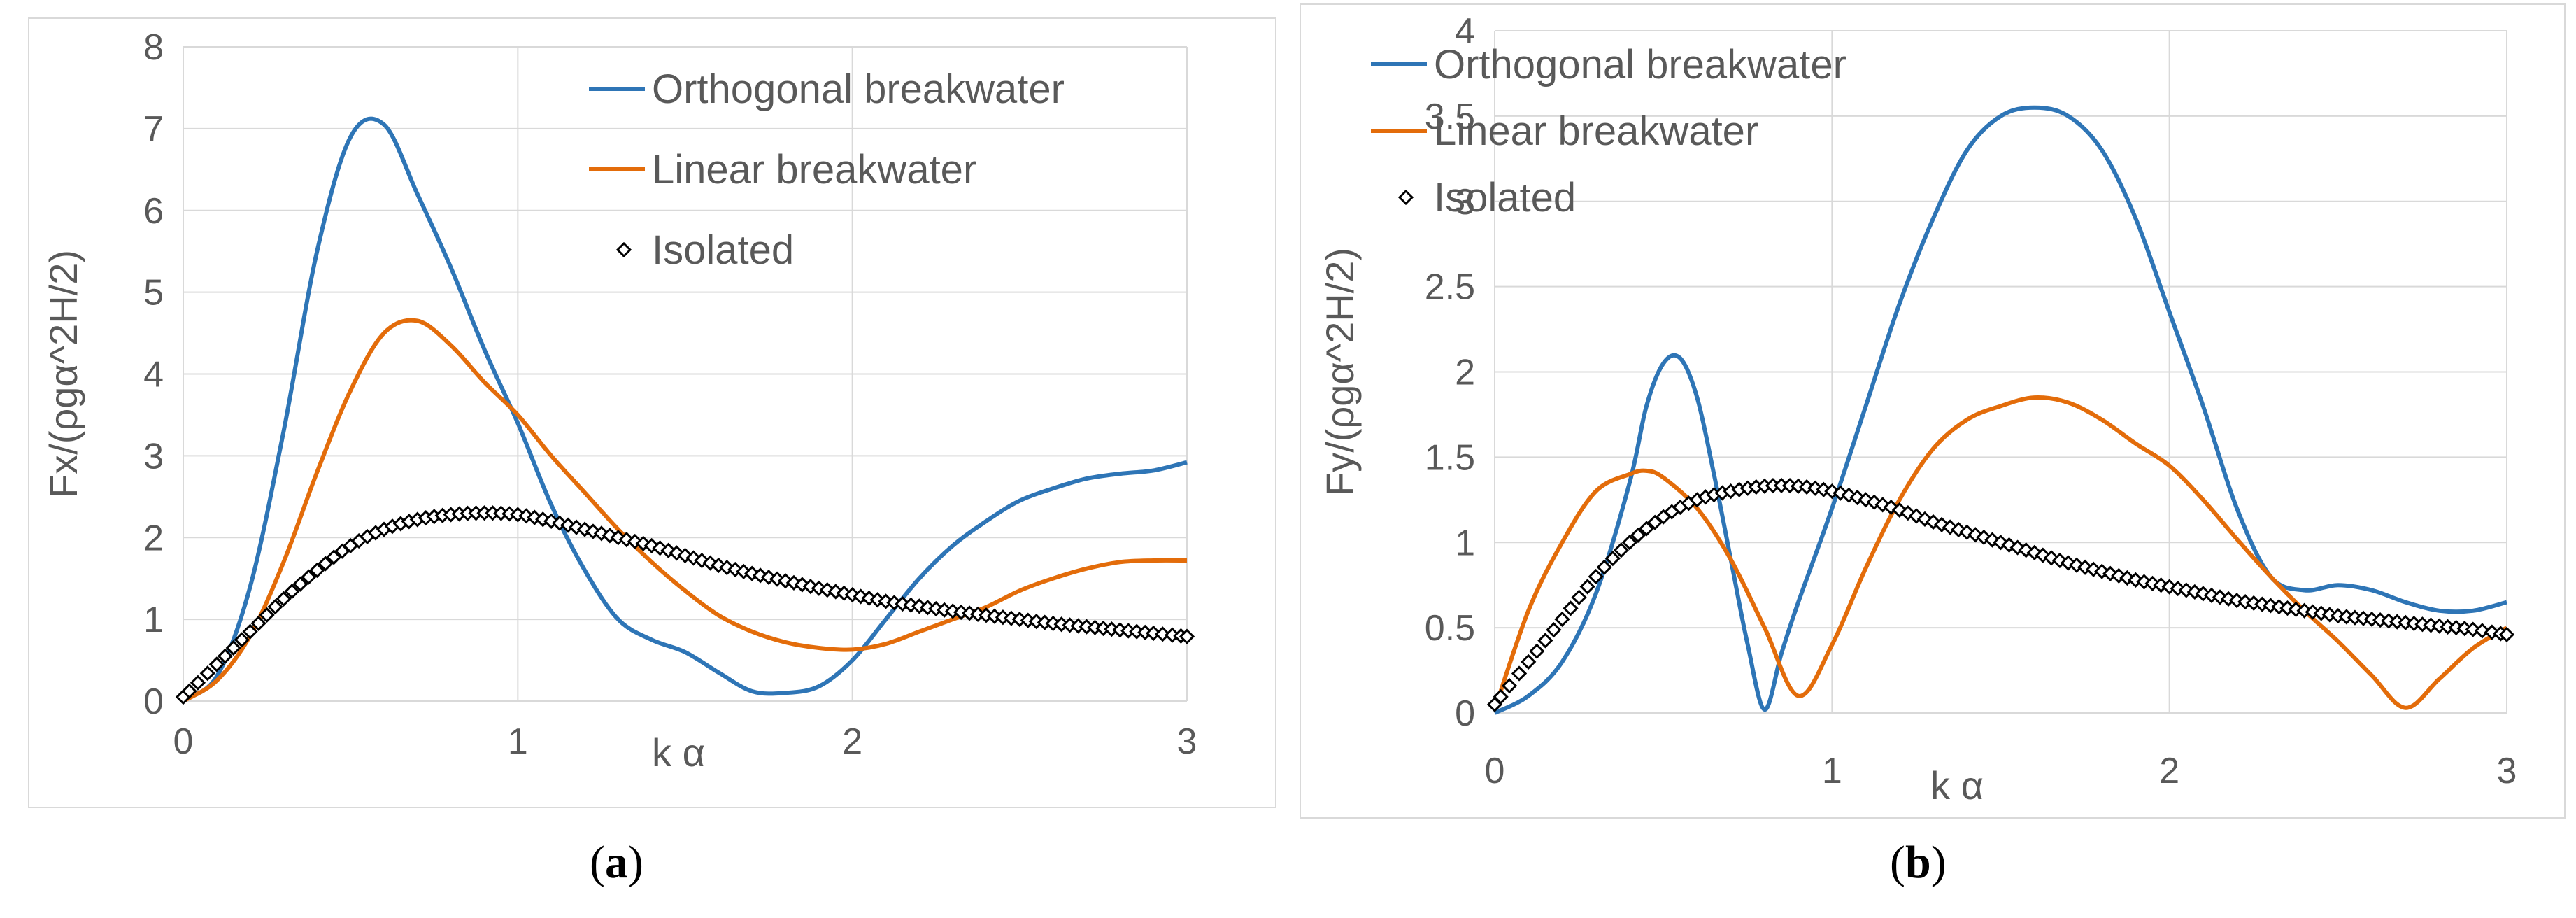  I want to click on y-axis-label: Fx/(ρgα^2H/2), so click(63, 374).